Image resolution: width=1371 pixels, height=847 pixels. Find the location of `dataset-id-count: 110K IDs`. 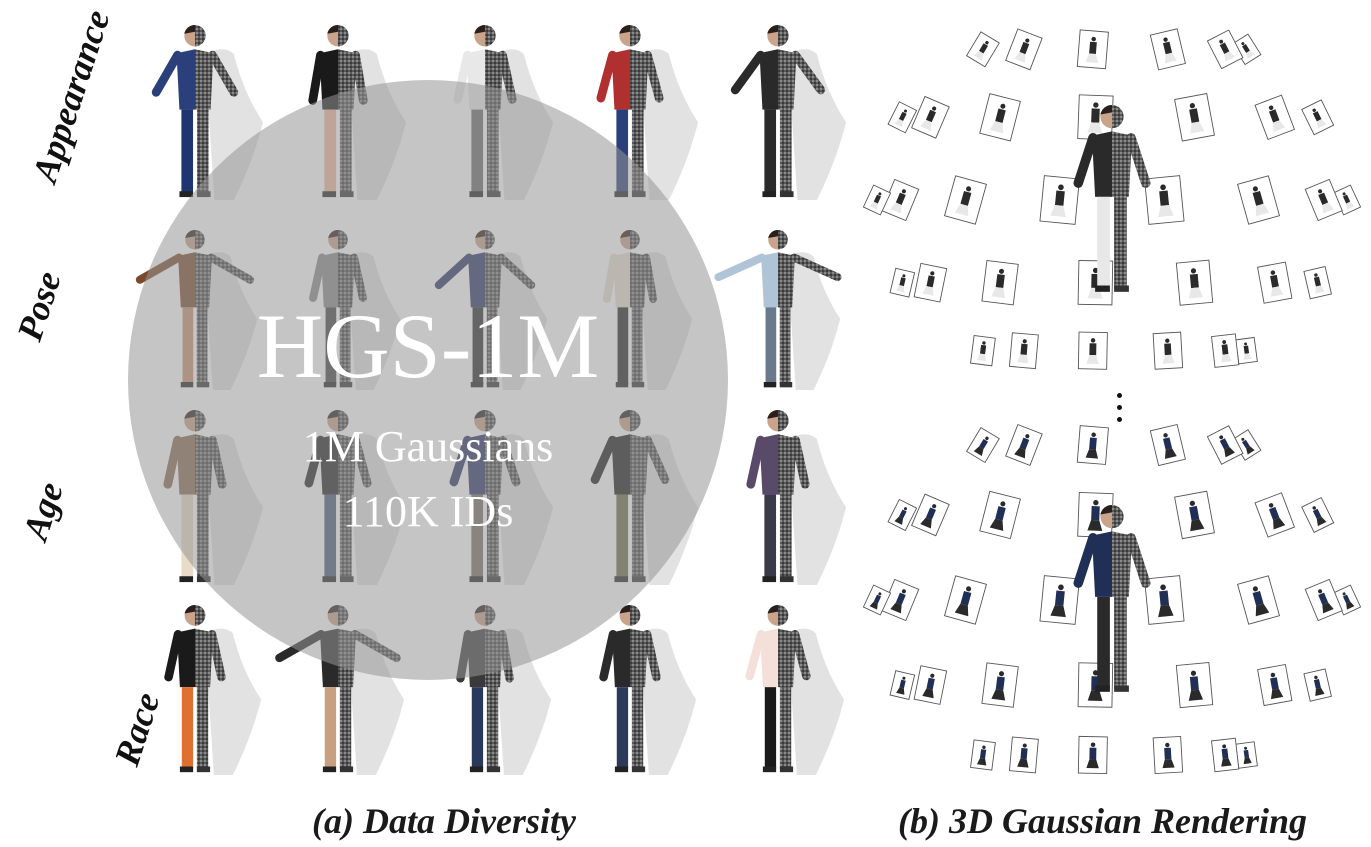

dataset-id-count: 110K IDs is located at coordinates (428, 511).